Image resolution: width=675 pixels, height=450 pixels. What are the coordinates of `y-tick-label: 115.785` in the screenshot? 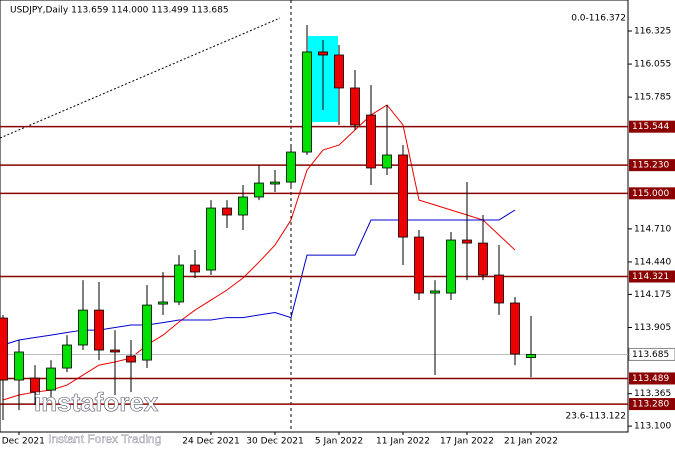 It's located at (652, 98).